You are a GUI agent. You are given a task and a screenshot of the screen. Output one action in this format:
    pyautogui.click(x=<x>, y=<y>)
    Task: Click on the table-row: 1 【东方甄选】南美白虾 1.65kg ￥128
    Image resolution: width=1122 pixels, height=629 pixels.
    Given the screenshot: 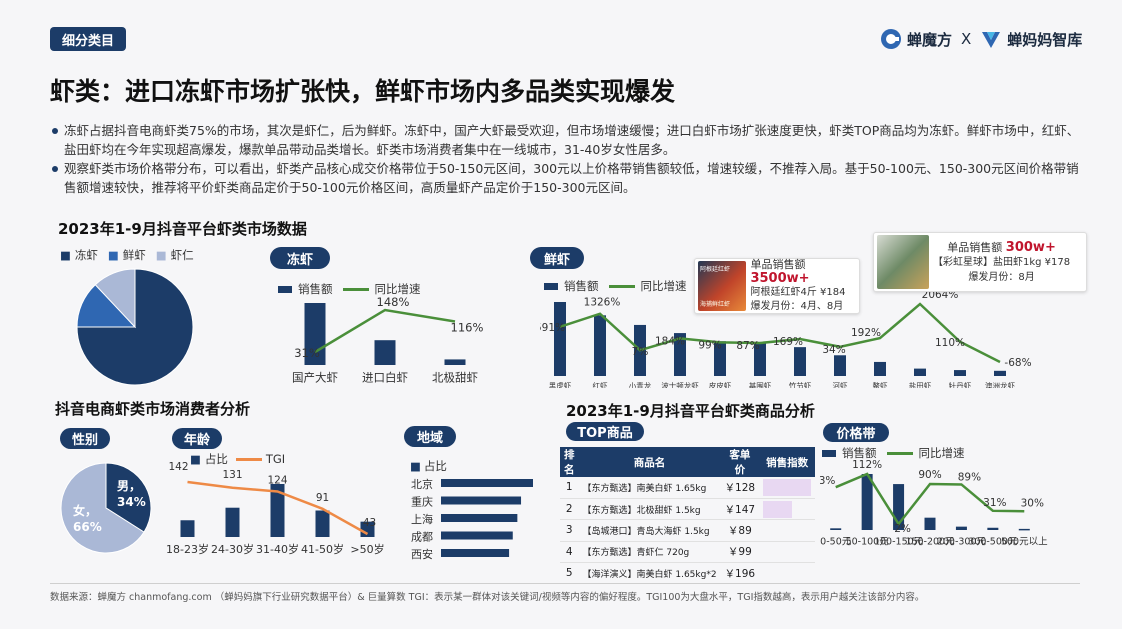 What is the action you would take?
    pyautogui.click(x=688, y=488)
    